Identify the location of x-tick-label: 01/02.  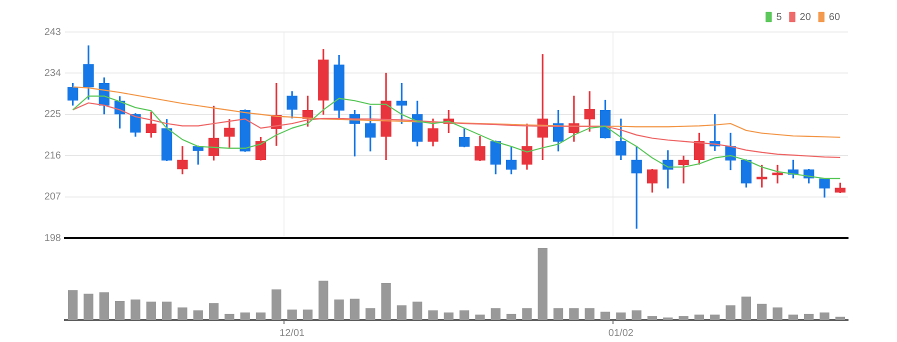
(621, 333).